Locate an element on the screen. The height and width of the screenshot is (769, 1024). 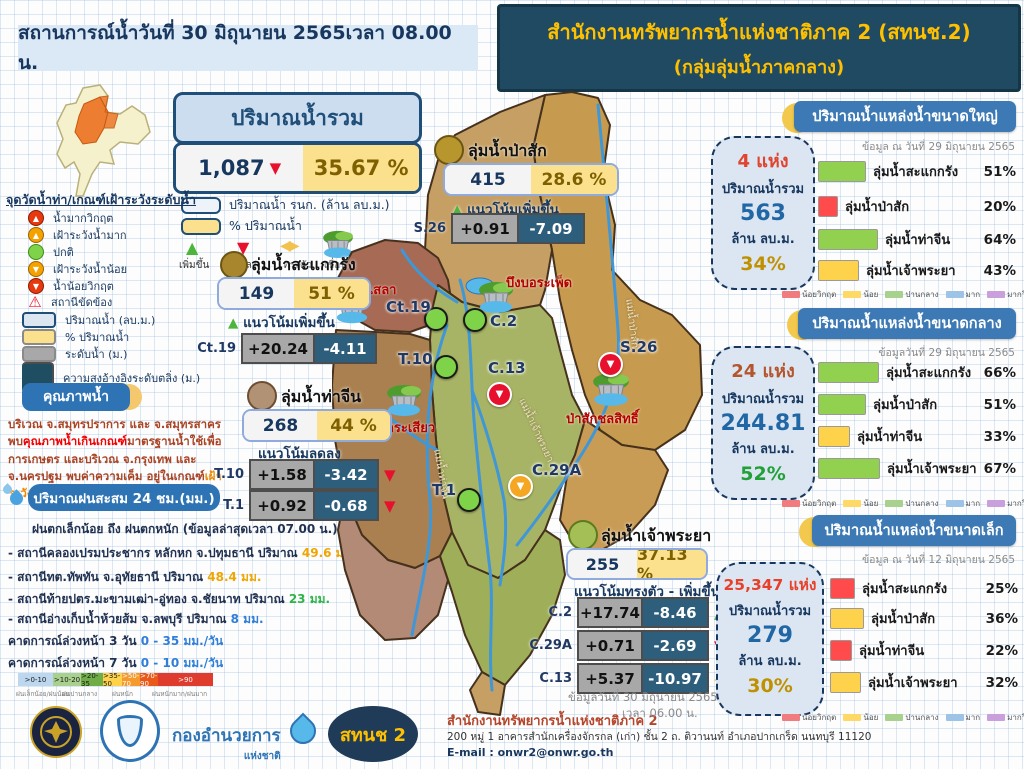
bar-value: 22% is located at coordinates (1001, 650).